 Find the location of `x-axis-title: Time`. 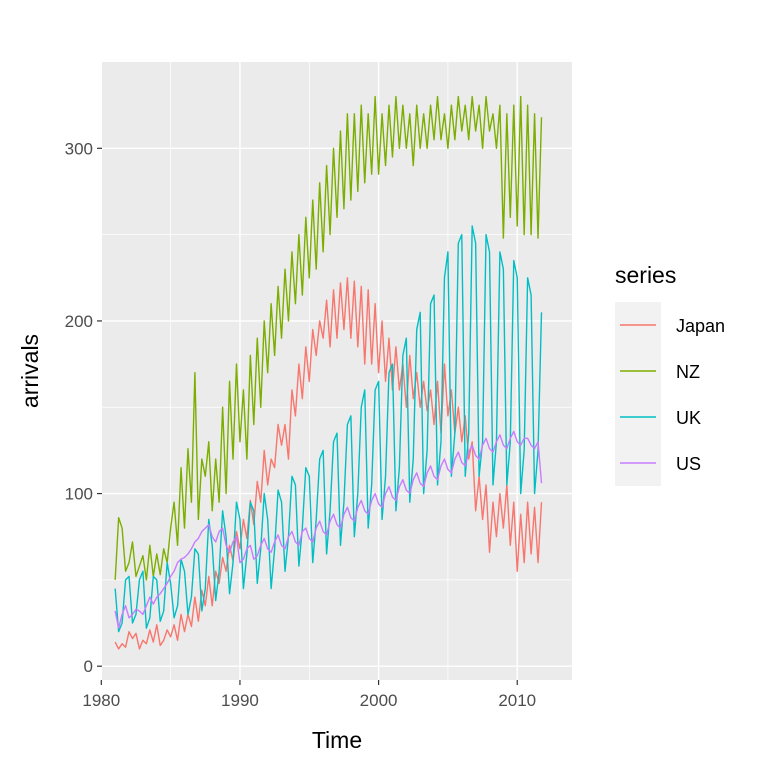

x-axis-title: Time is located at coordinates (337, 740).